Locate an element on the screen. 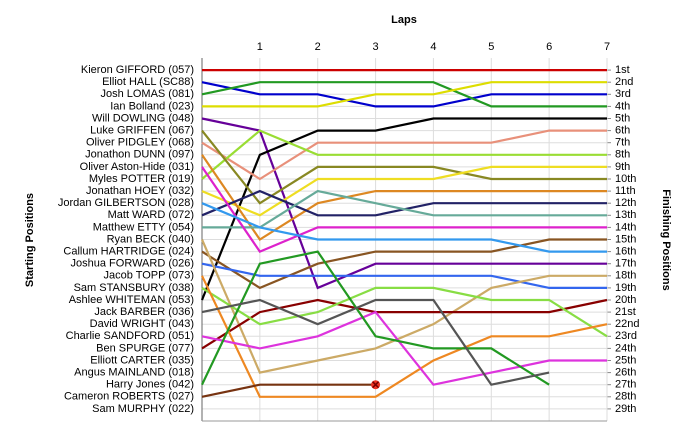 This screenshot has height=435, width=700. y-tick-label: Elliot HALL (SC88) is located at coordinates (148, 82).